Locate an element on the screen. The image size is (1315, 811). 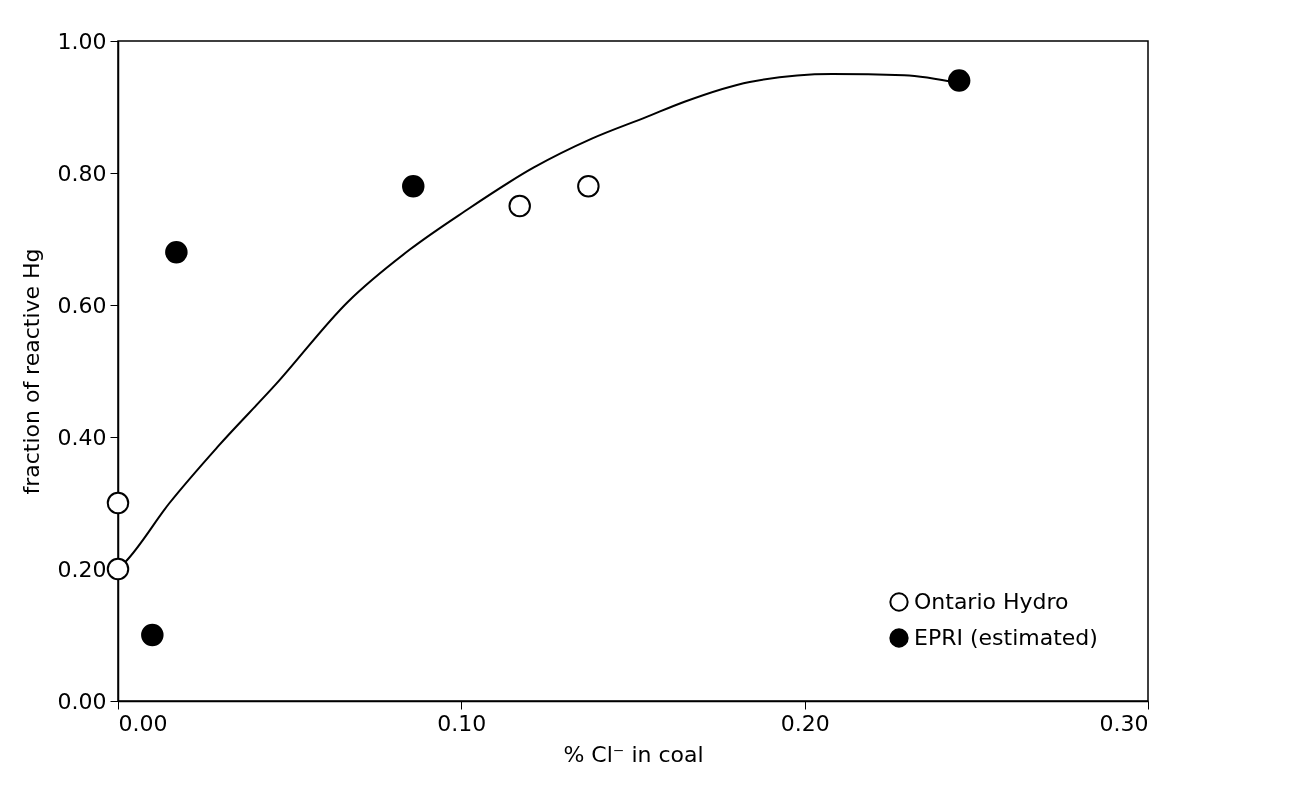
x-tick-label: 0.00 is located at coordinates (143, 723).